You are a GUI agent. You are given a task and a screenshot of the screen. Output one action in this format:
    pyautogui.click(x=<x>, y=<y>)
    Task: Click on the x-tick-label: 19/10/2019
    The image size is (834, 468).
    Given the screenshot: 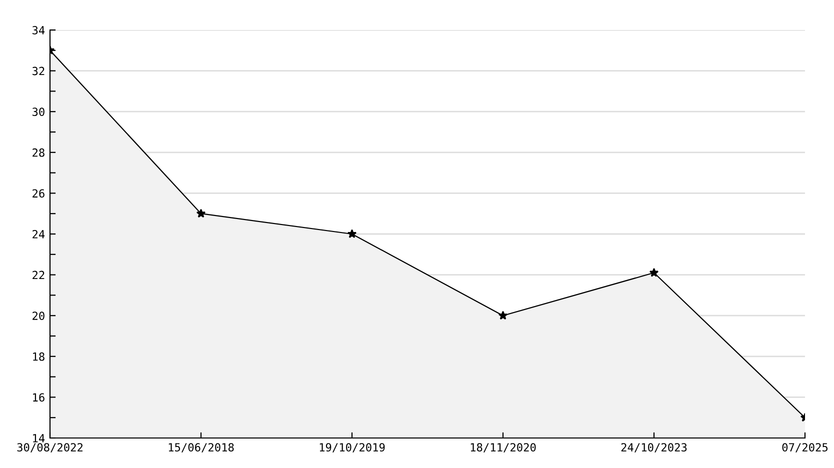 What is the action you would take?
    pyautogui.click(x=352, y=447)
    